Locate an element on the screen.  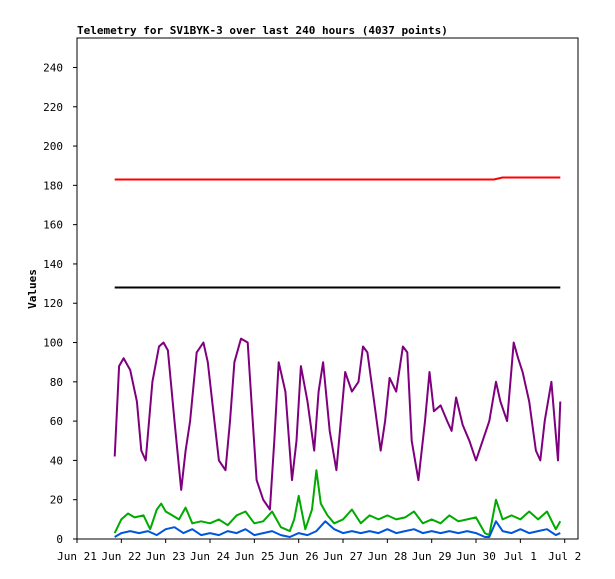
x-tick-label: Jun 29 is located at coordinates (432, 556).